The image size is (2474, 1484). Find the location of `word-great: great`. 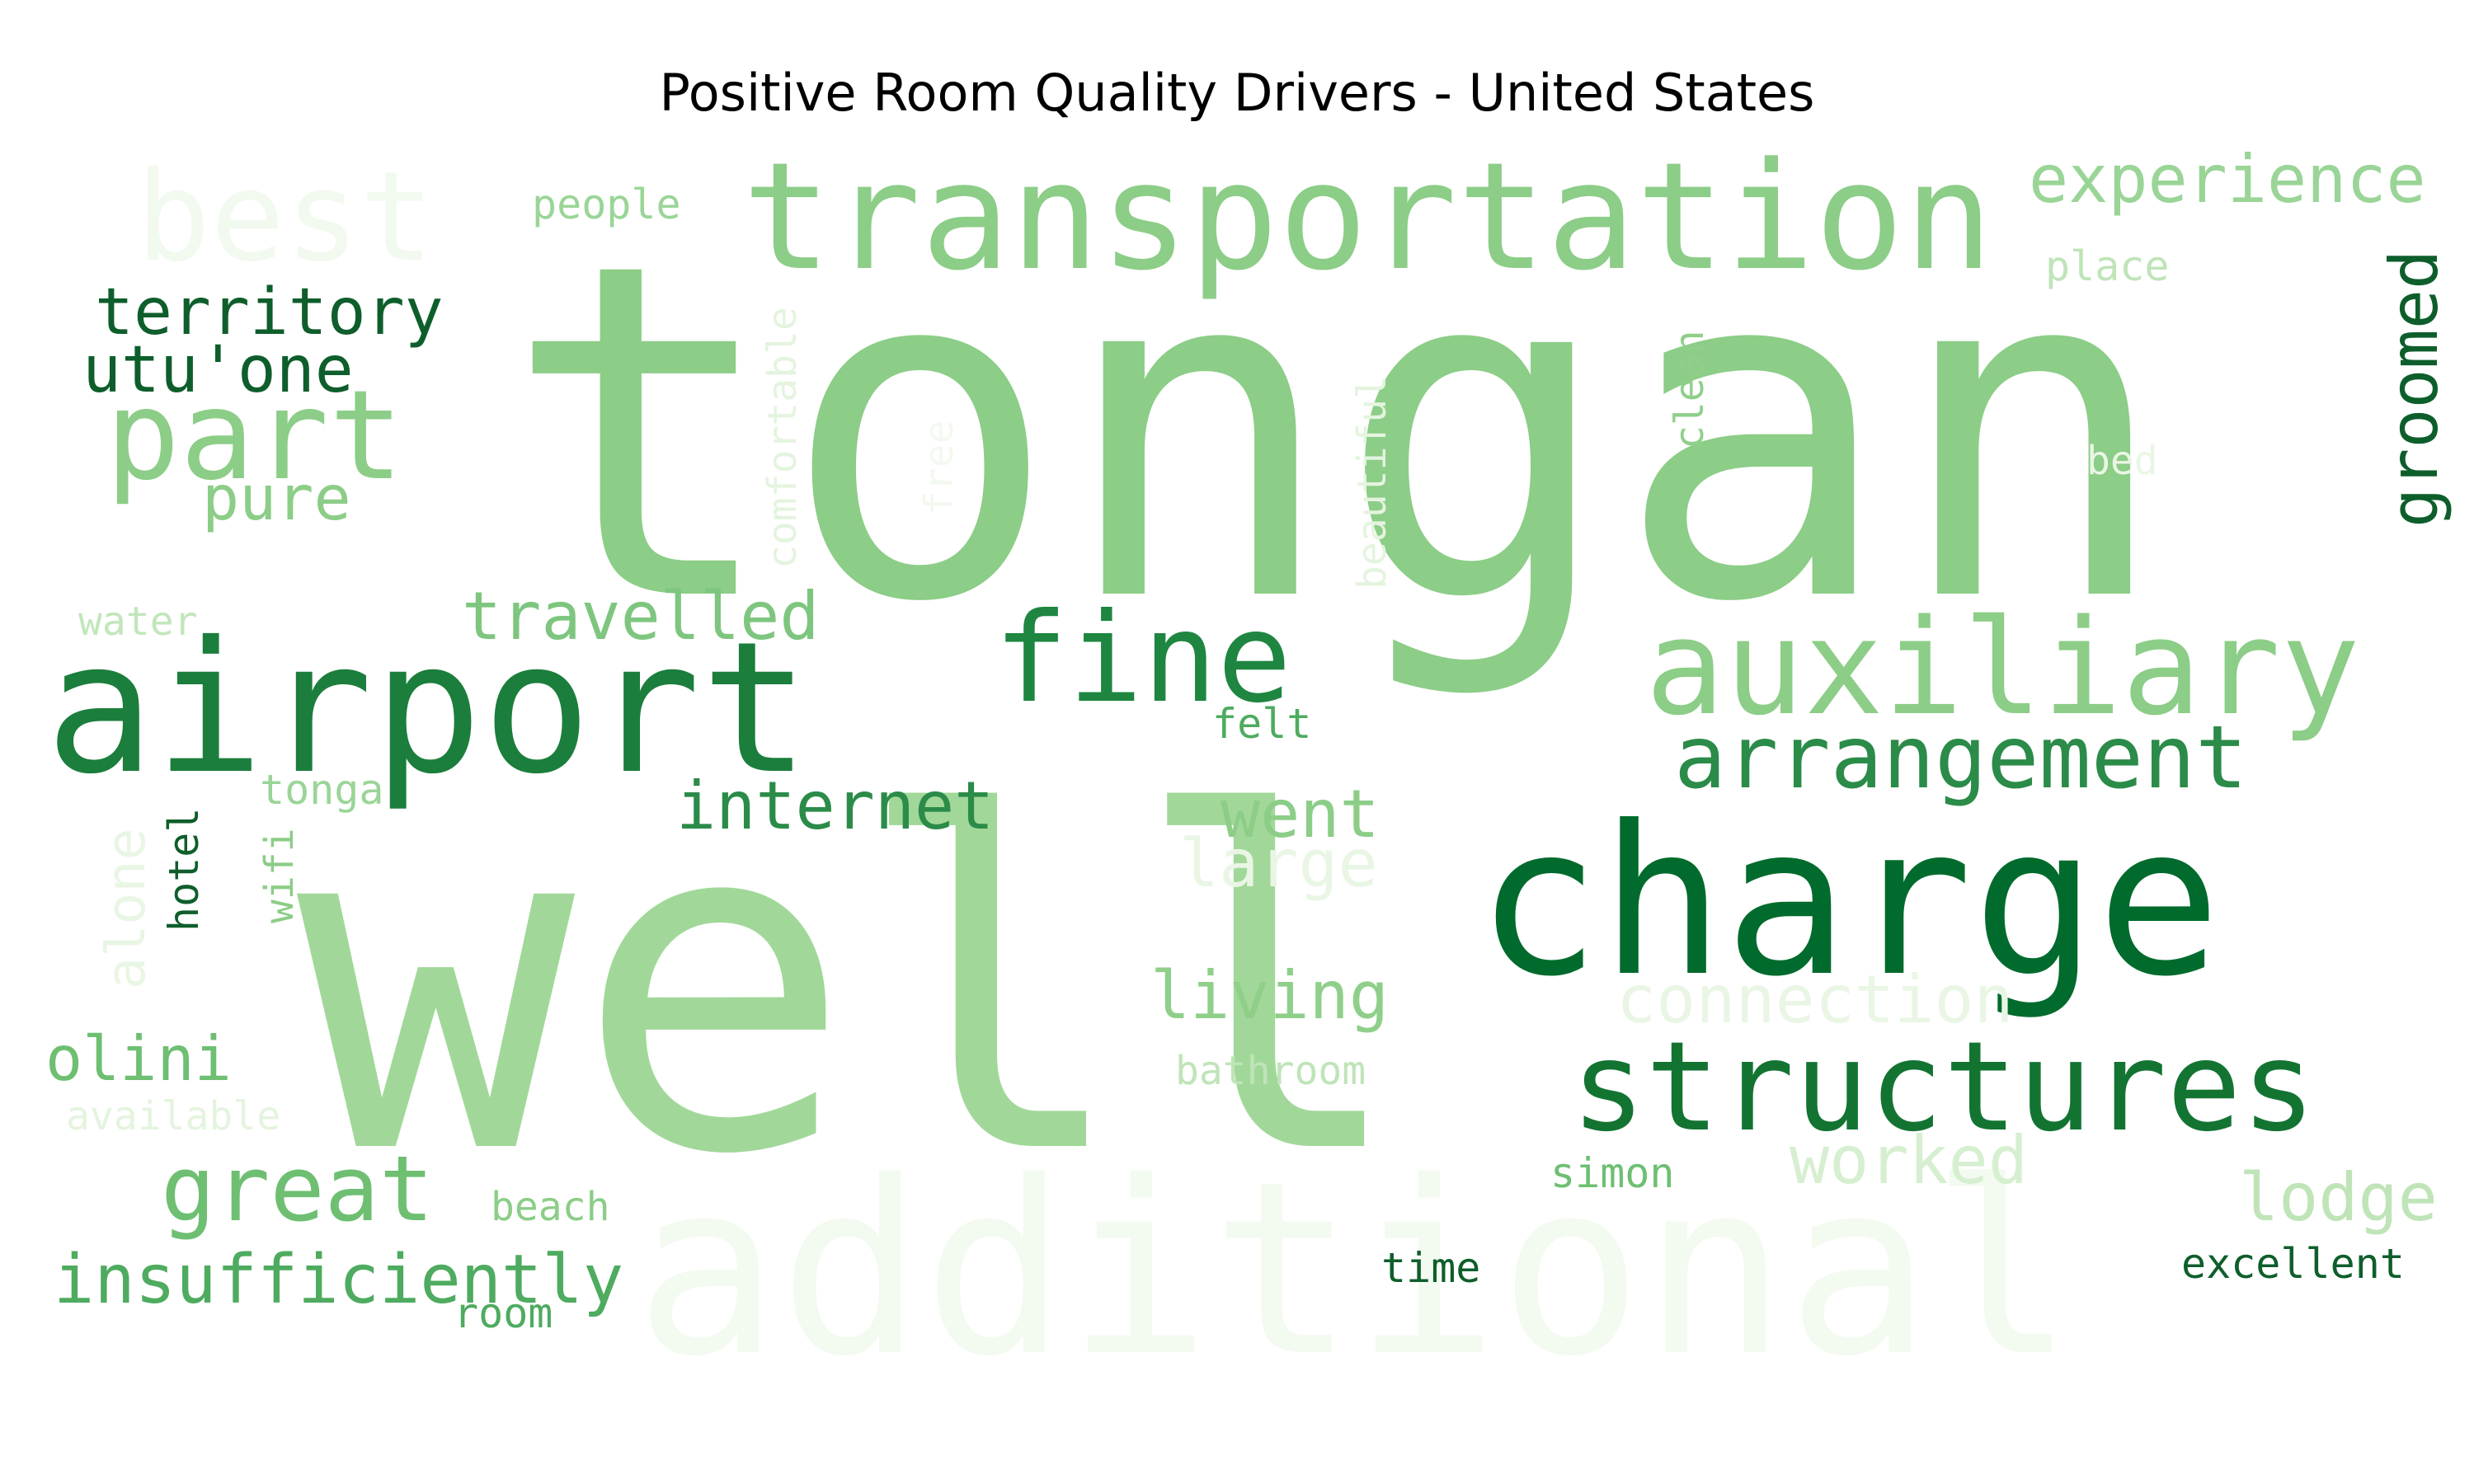

word-great: great is located at coordinates (297, 1189).